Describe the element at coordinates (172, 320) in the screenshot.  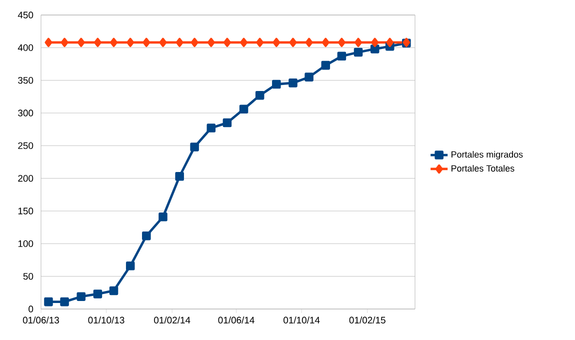
I see `x-tick-label: 01/02/14` at that location.